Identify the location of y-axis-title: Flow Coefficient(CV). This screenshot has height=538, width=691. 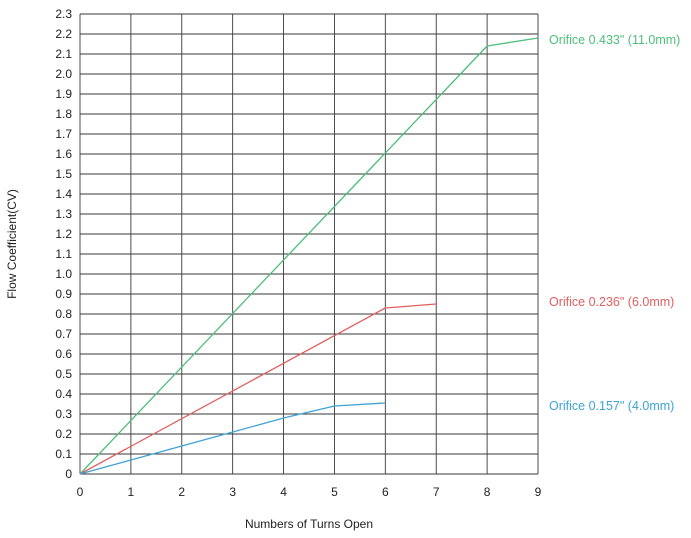
(12, 244).